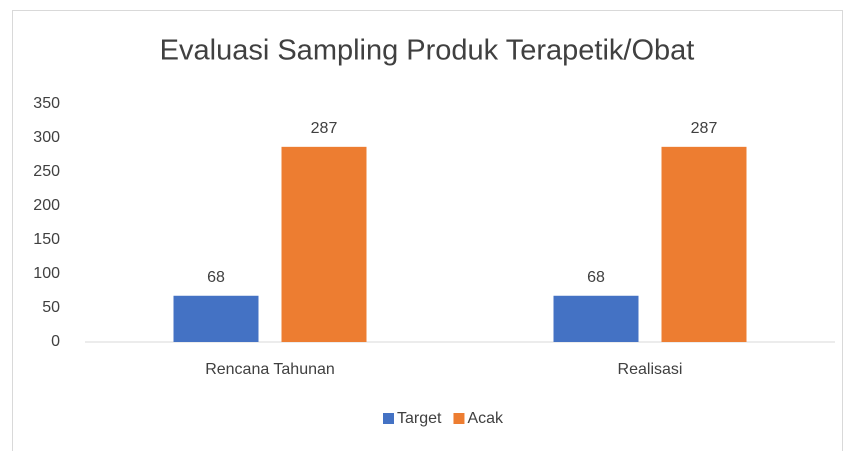 This screenshot has height=451, width=855. Describe the element at coordinates (485, 418) in the screenshot. I see `legend-label: Acak` at that location.